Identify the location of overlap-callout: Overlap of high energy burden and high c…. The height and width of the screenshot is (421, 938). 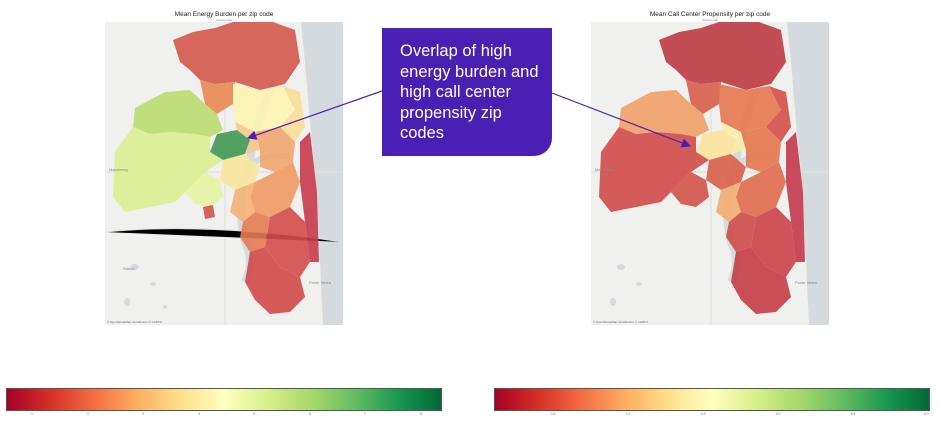
(467, 92).